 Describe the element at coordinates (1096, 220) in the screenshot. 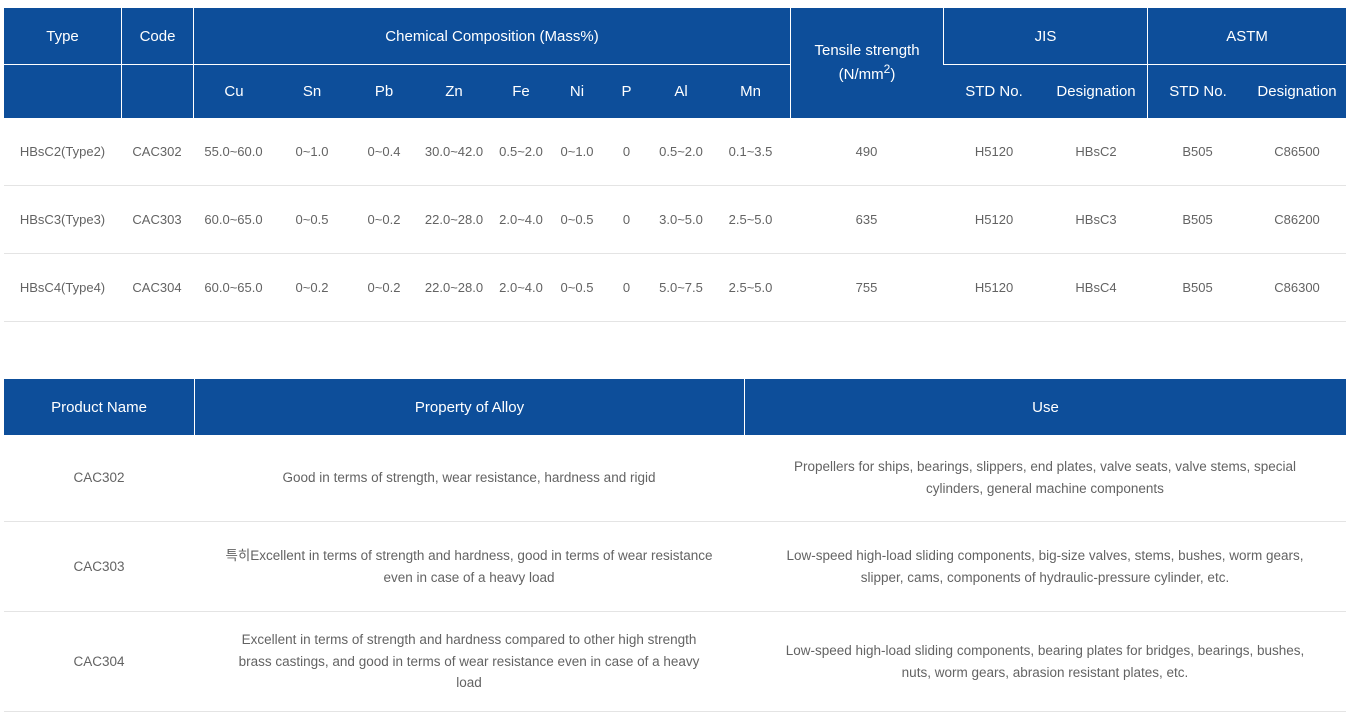

I see `cell-jis-designation: HBsC3` at that location.